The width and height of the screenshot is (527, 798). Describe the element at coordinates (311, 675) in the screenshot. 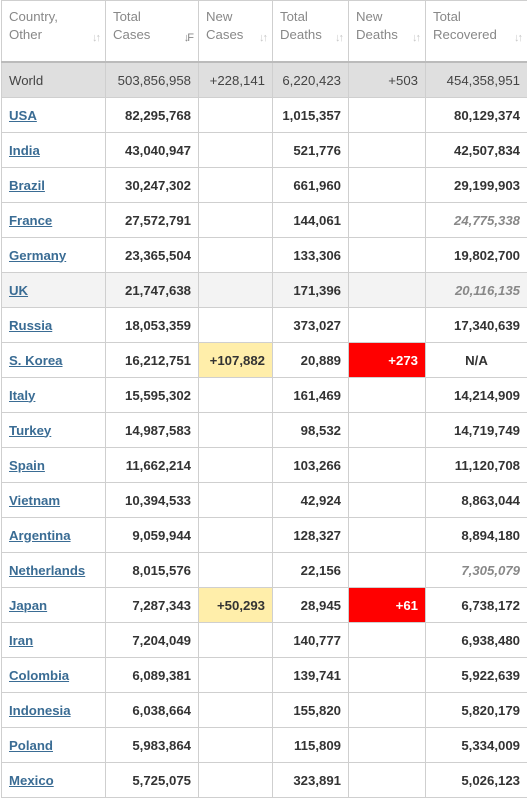

I see `cell-total-deaths: 139,741` at that location.